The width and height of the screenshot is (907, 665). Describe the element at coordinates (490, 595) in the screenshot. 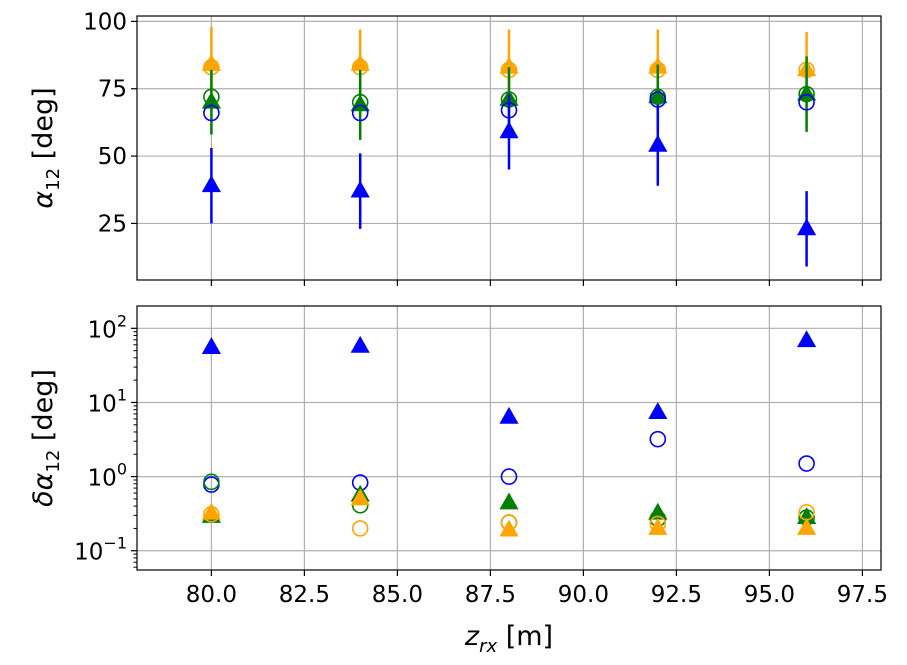

I see `x-tick-label: 87.5` at that location.